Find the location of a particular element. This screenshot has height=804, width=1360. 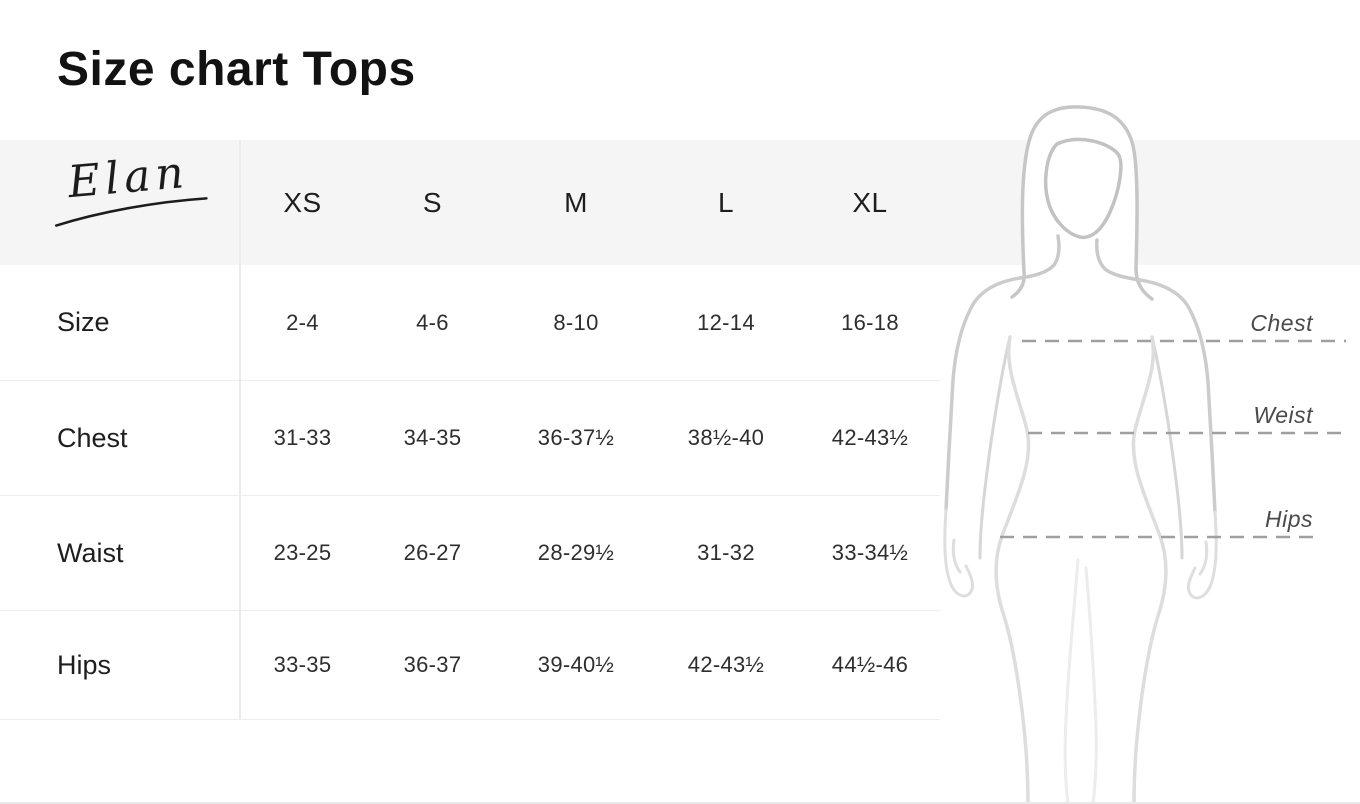

row-label-hips: Hips is located at coordinates (84, 664).